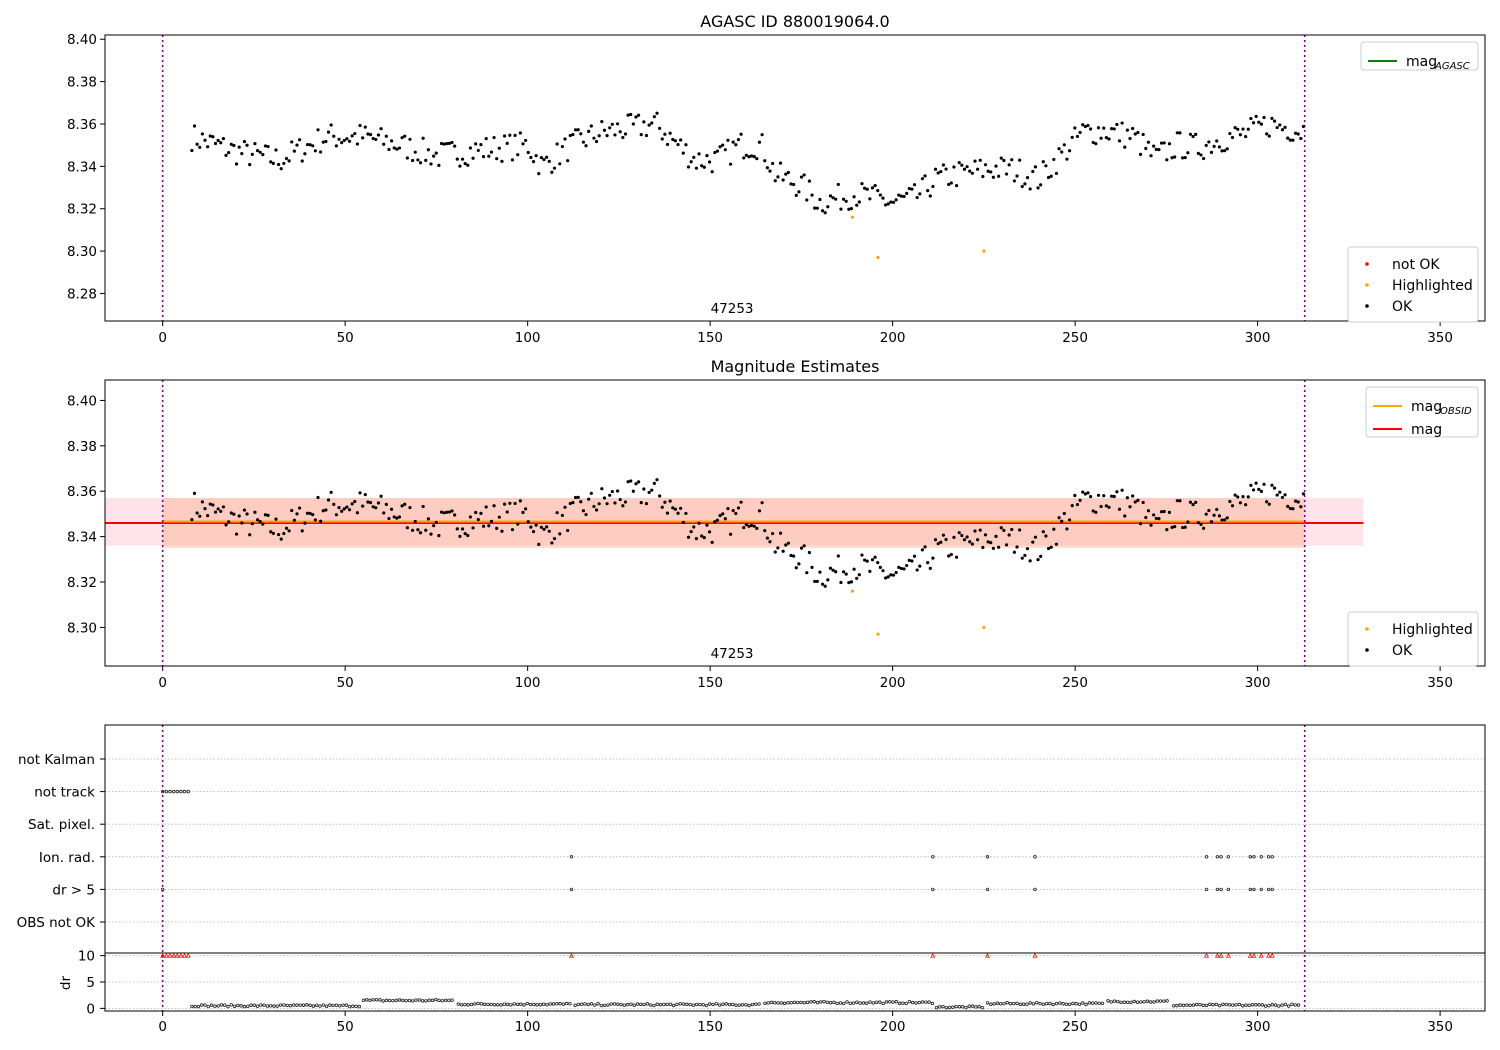  Describe the element at coordinates (732, 309) in the screenshot. I see `agasc-obsid-label: 47253` at that location.